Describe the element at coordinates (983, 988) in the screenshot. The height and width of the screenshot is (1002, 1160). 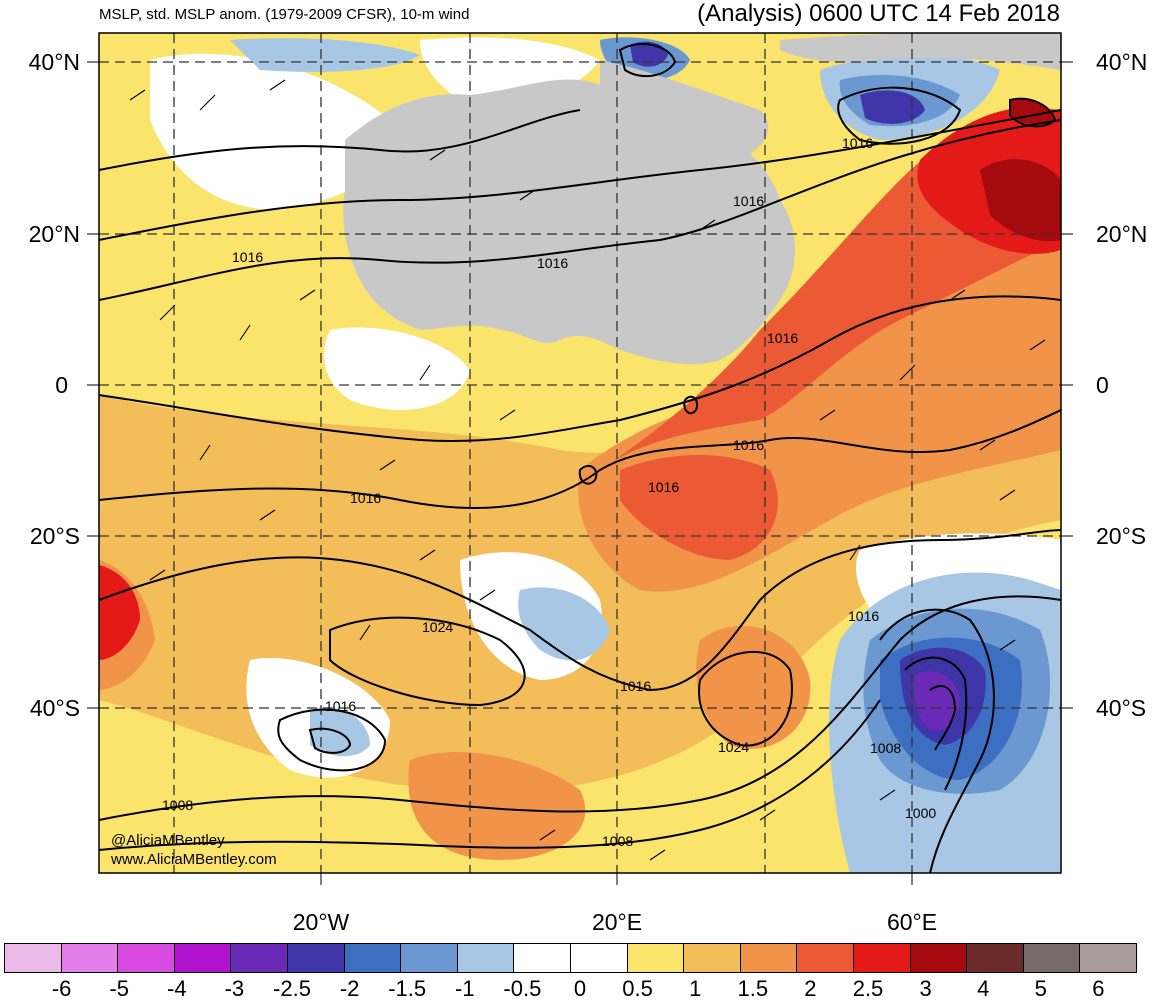
I see `colorbar-tick-label: 4` at that location.